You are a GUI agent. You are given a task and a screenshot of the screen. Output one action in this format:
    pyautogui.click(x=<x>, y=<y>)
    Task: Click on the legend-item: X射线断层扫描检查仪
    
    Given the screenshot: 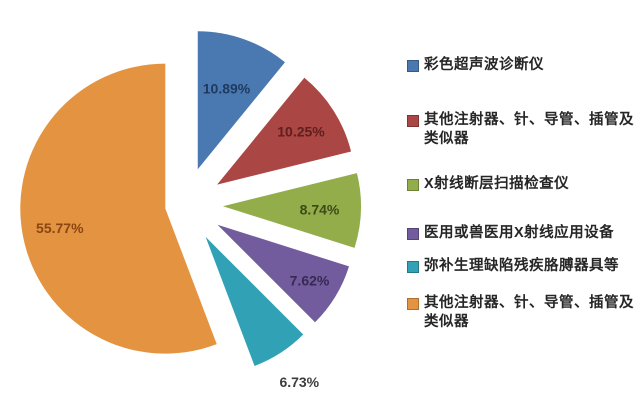 What is the action you would take?
    pyautogui.click(x=522, y=184)
    